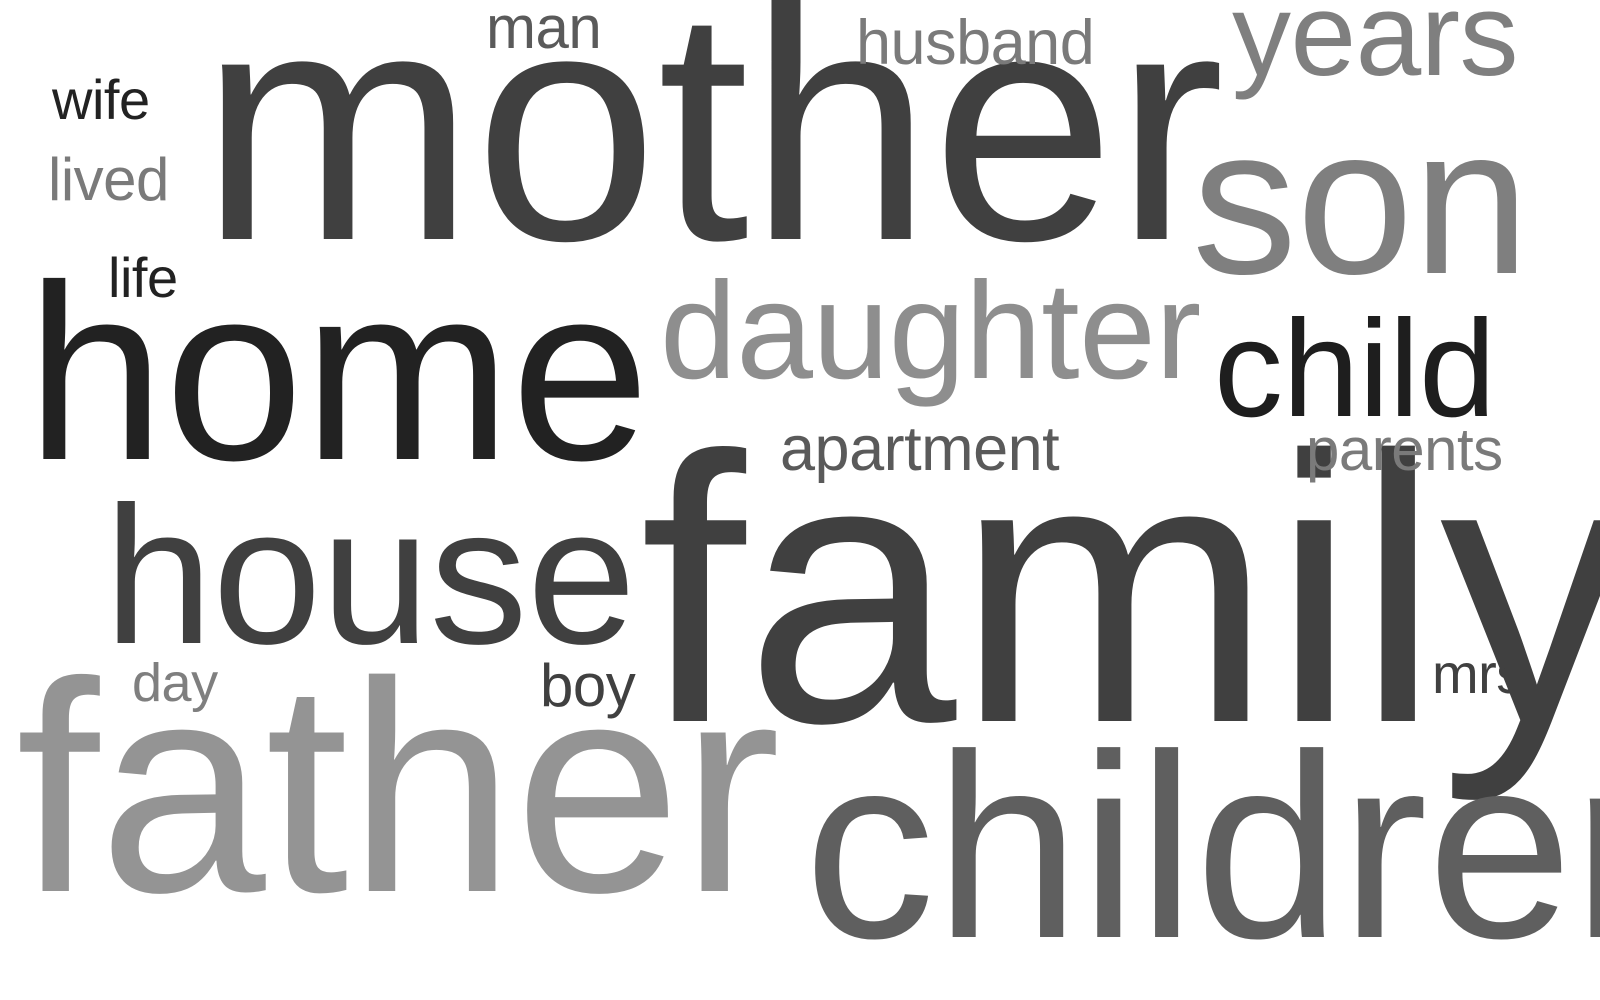 The height and width of the screenshot is (1000, 1600). Describe the element at coordinates (930, 331) in the screenshot. I see `word-daughter: daughter` at that location.